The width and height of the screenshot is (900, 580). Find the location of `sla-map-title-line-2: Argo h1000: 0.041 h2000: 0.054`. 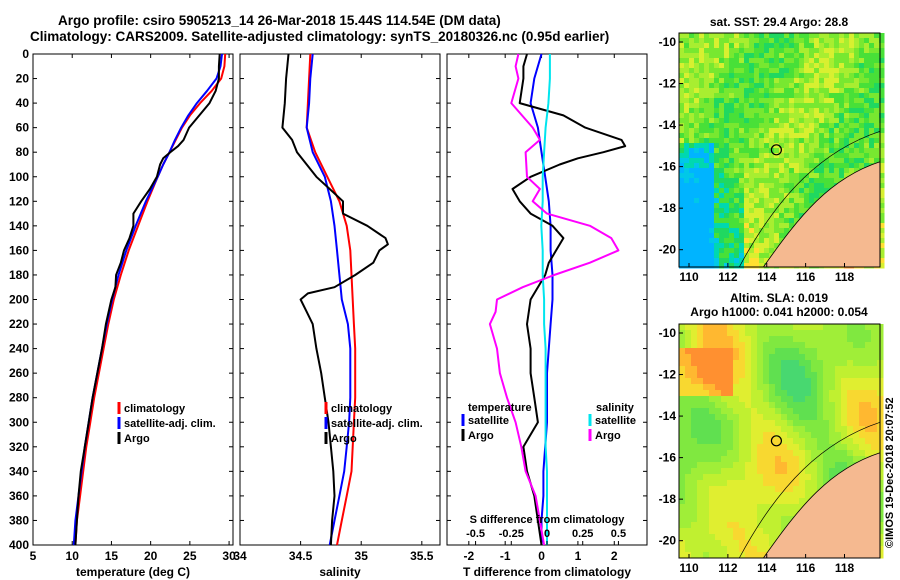

sla-map-title-line-2: Argo h1000: 0.041 h2000: 0.054 is located at coordinates (779, 312).